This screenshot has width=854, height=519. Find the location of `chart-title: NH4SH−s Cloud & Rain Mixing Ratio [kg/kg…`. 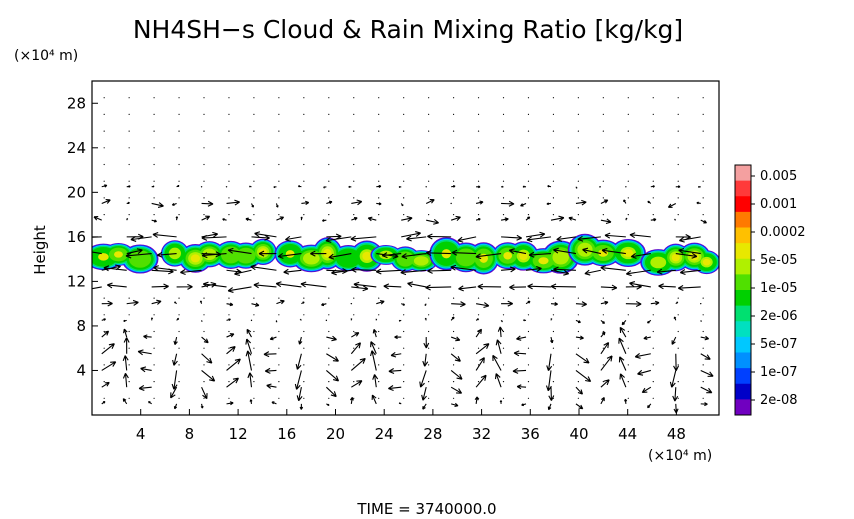

chart-title: NH4SH−s Cloud & Rain Mixing Ratio [kg/kg… is located at coordinates (408, 29).